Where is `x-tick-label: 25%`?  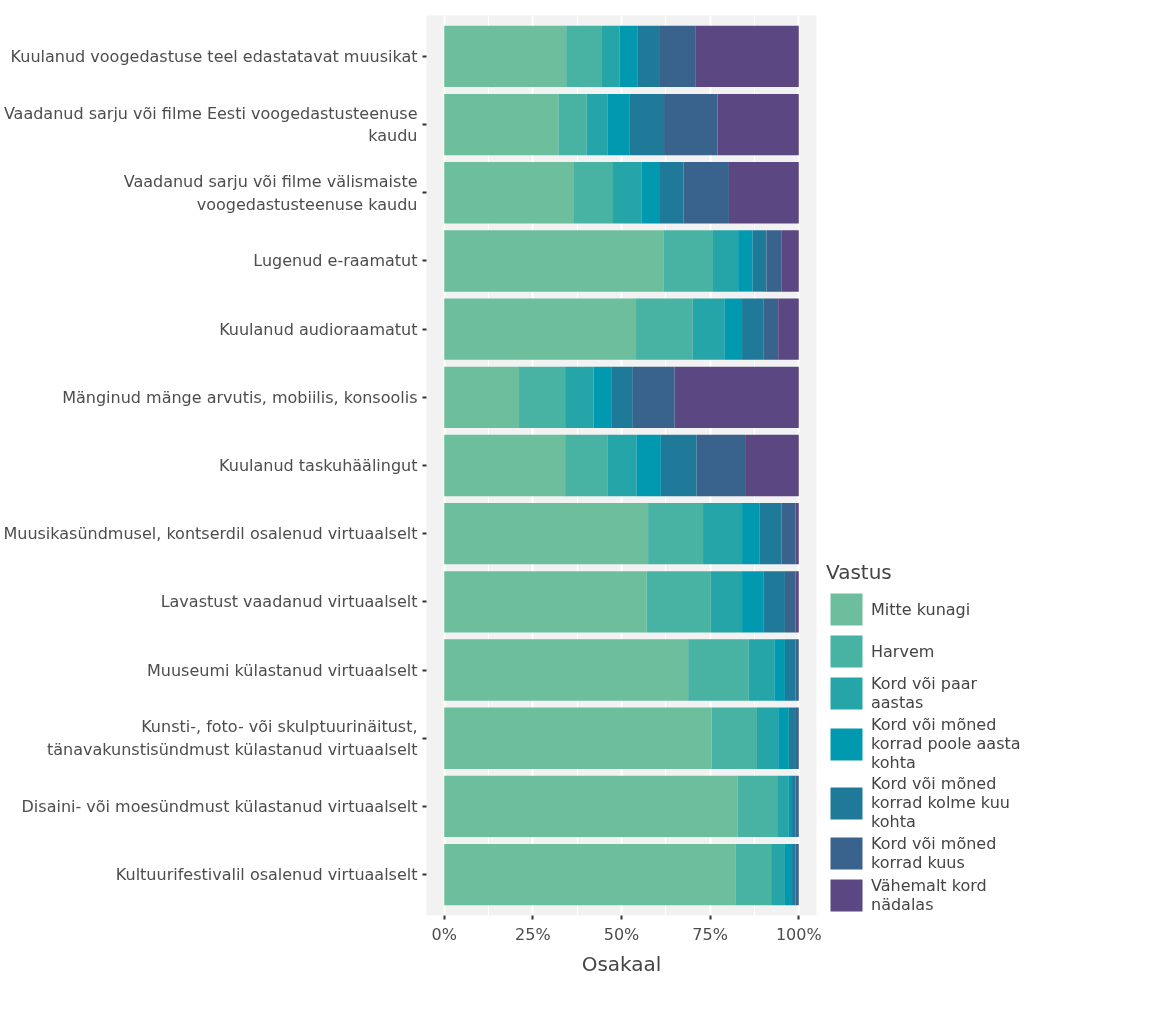 x-tick-label: 25% is located at coordinates (533, 934).